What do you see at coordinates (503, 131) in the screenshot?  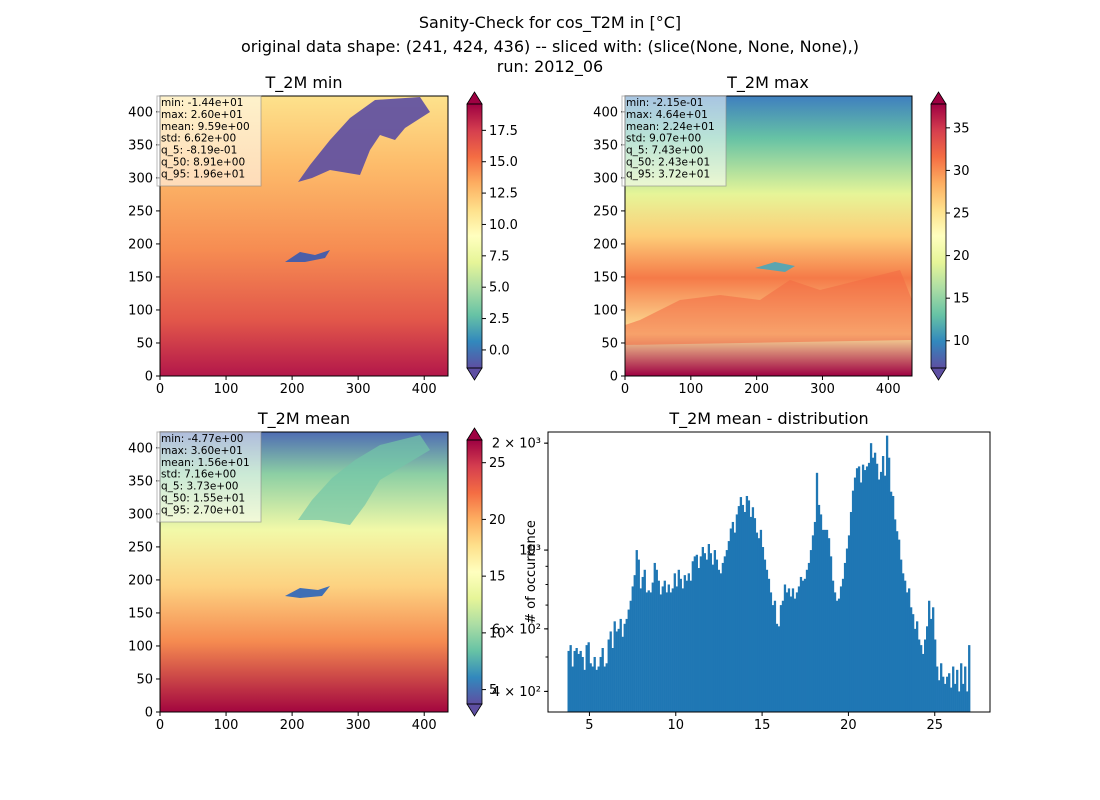 I see `colorbar-tick-label: 17.5` at bounding box center [503, 131].